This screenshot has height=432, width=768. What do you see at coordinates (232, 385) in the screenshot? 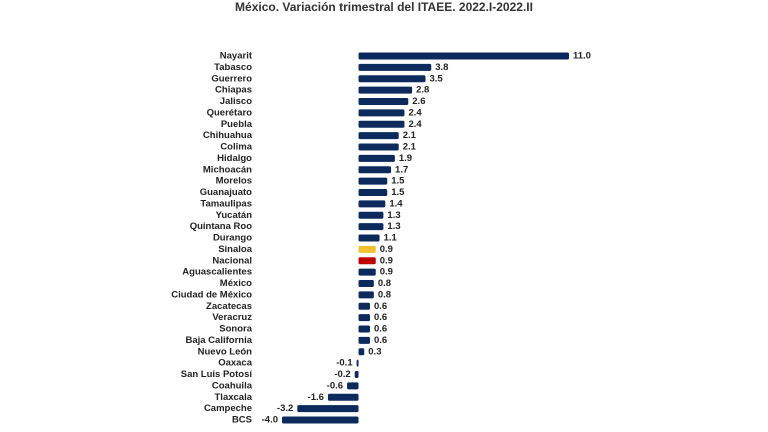
I see `category-label: Coahuila` at bounding box center [232, 385].